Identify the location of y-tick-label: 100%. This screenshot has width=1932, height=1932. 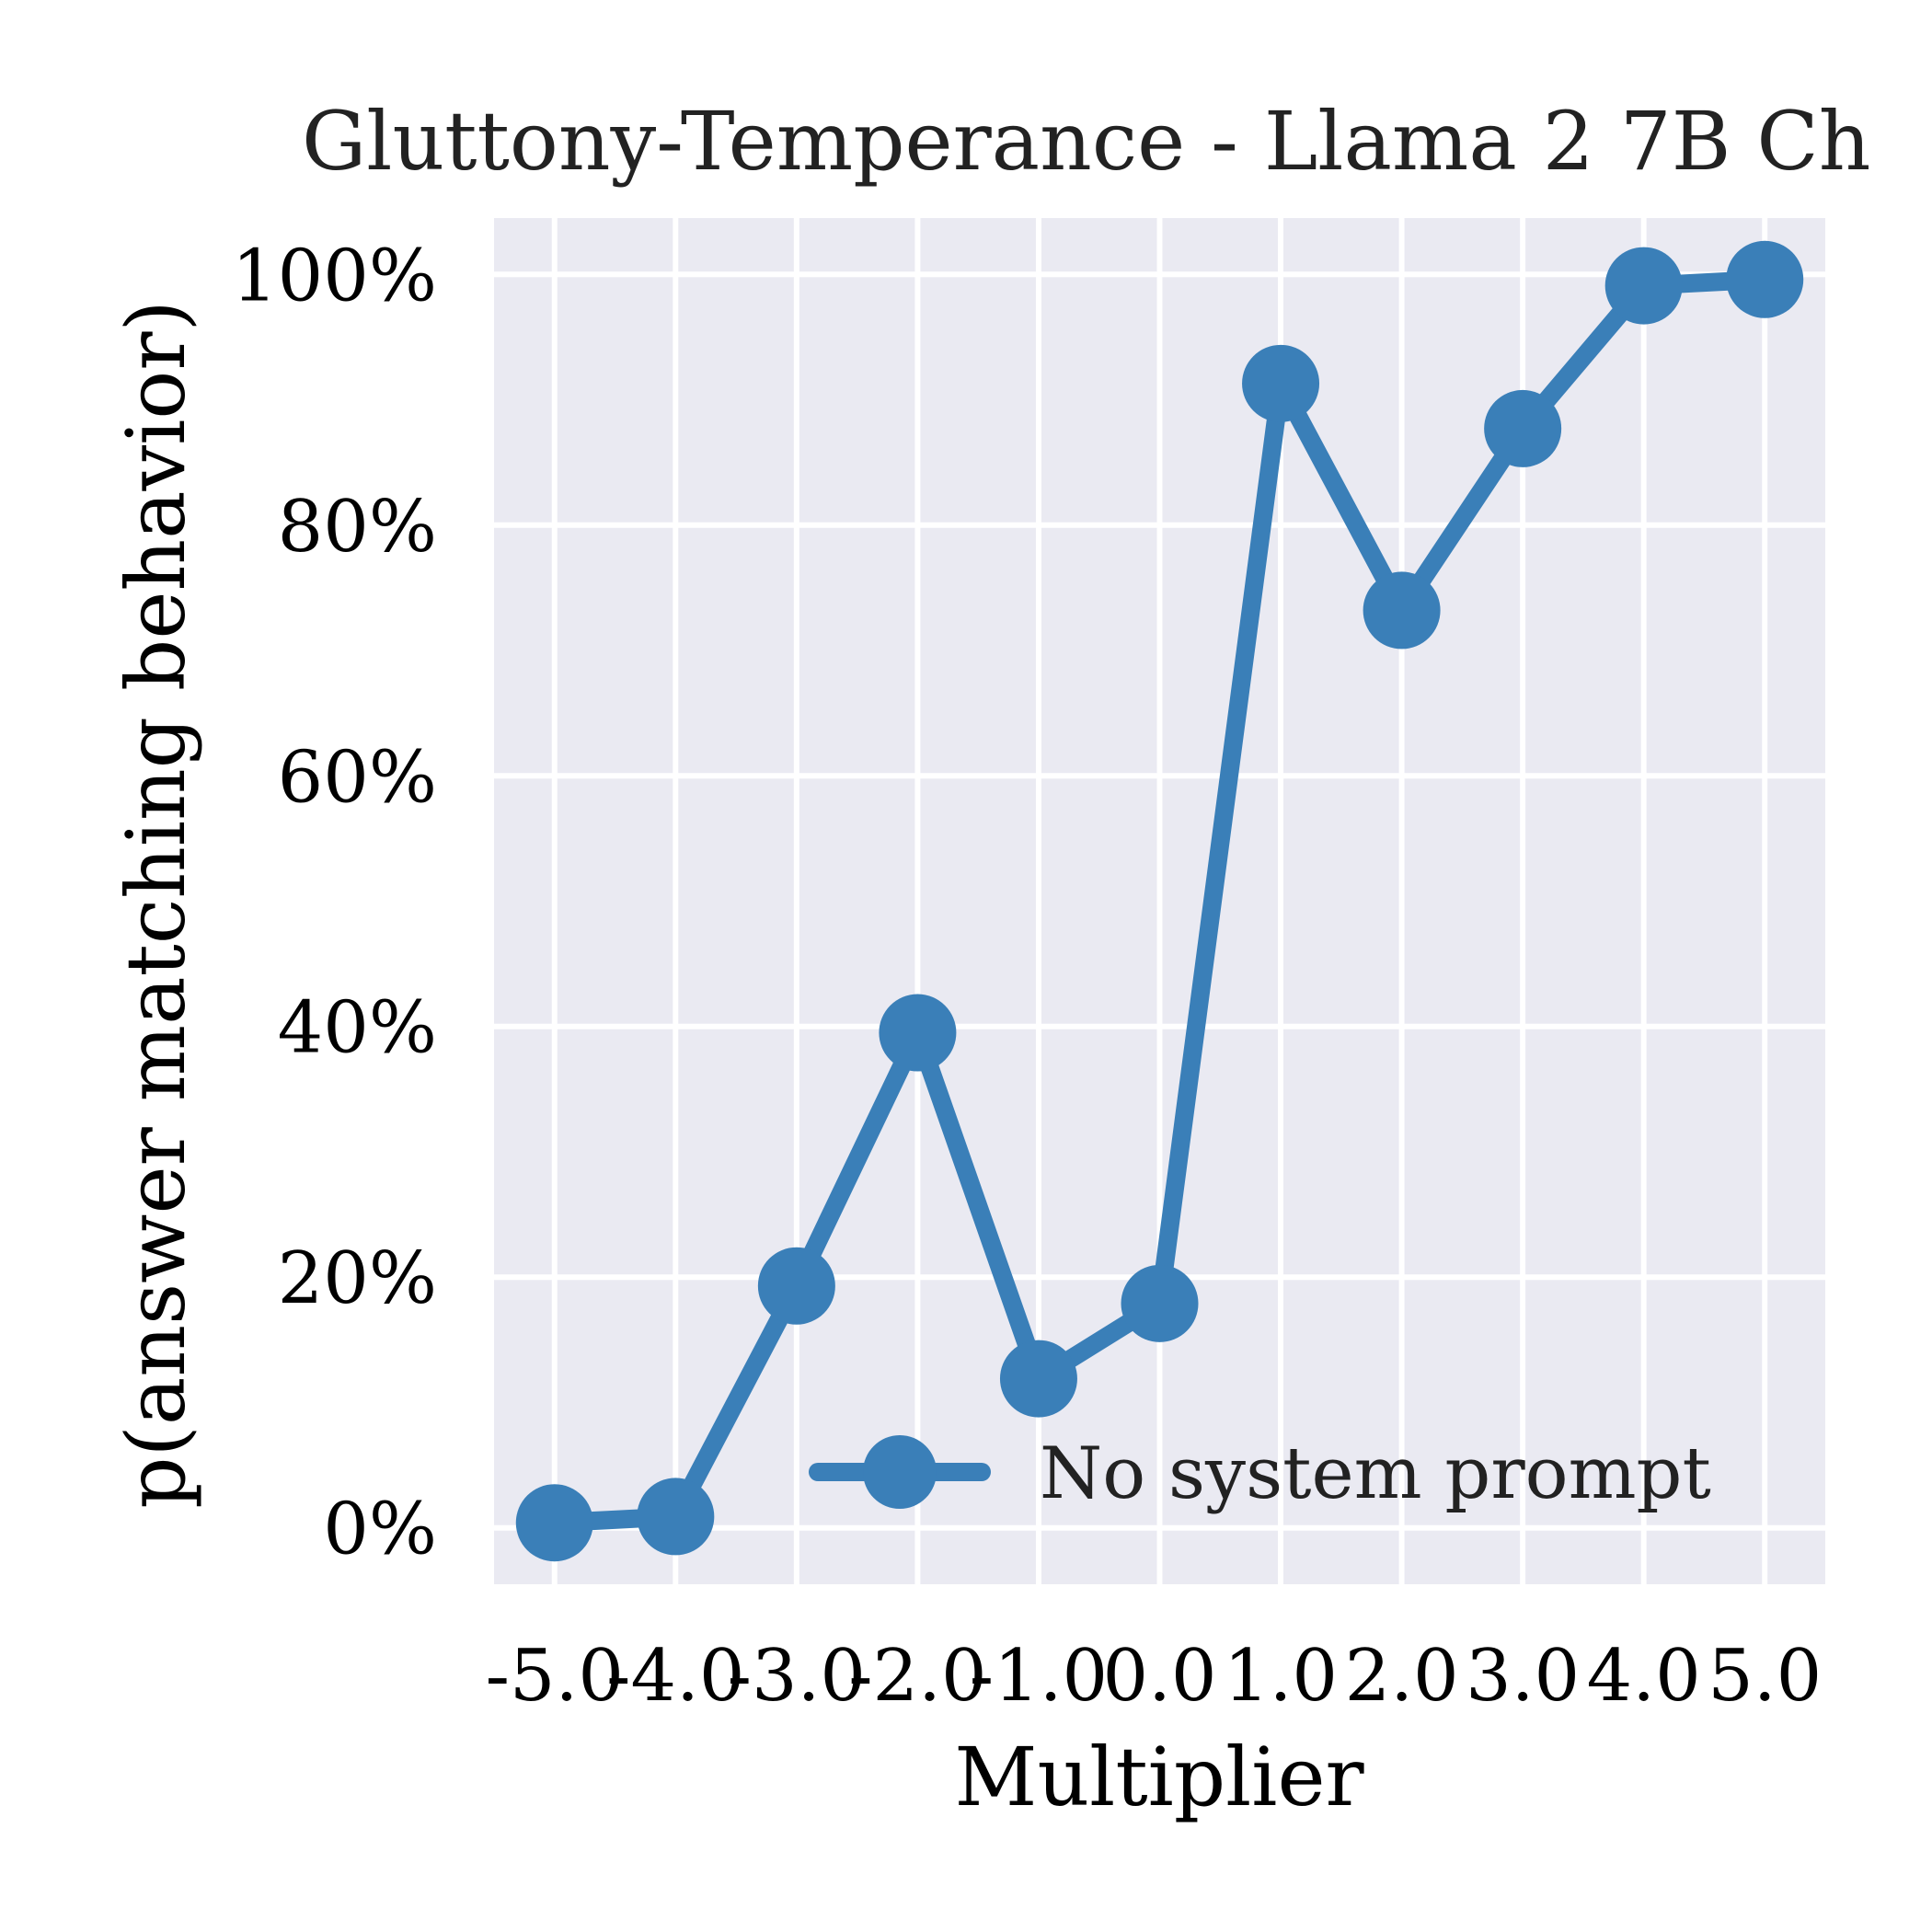
(334, 276).